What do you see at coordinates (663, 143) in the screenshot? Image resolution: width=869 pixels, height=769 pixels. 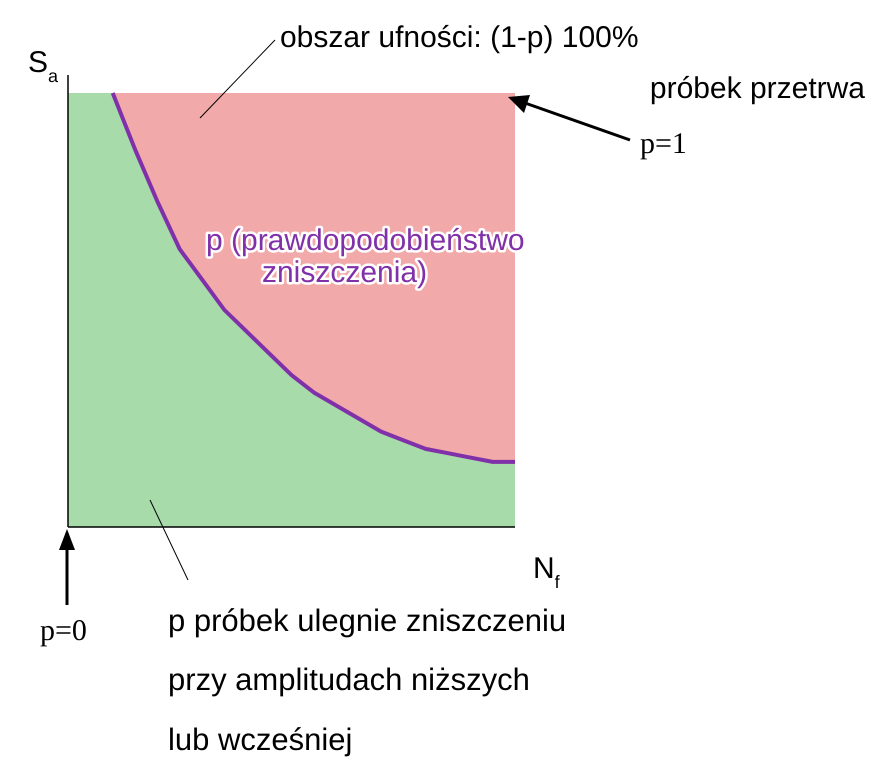 I see `text: p=1` at bounding box center [663, 143].